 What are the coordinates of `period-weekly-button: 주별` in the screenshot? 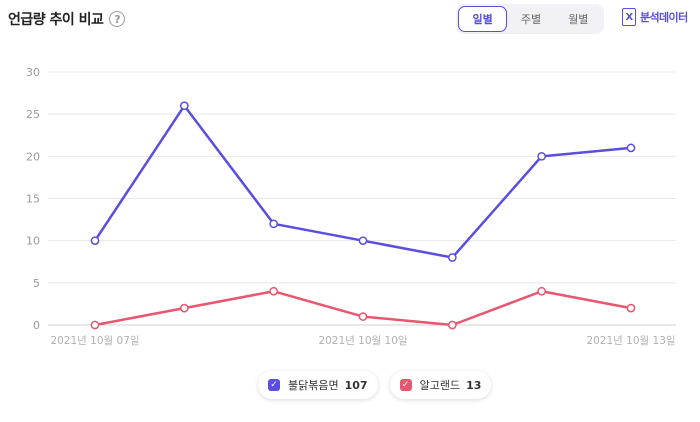 It's located at (531, 19).